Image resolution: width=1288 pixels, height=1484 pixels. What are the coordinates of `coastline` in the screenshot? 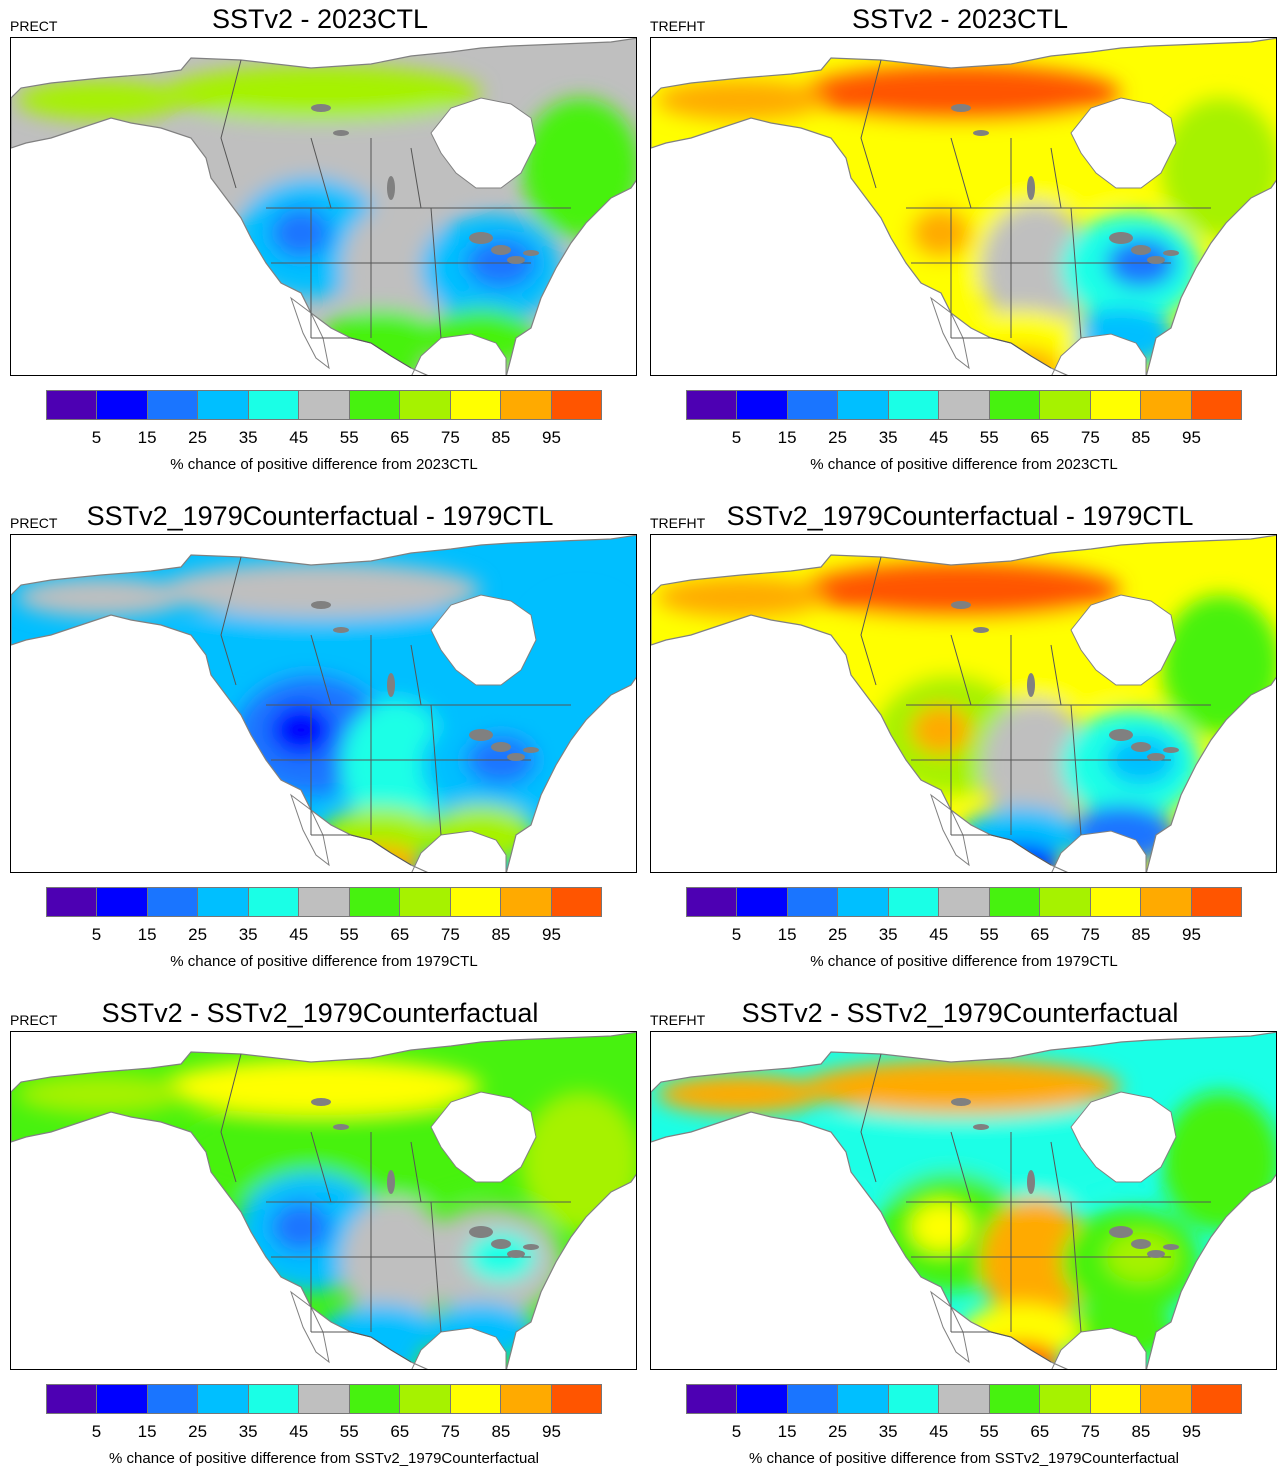 It's located at (963, 1200).